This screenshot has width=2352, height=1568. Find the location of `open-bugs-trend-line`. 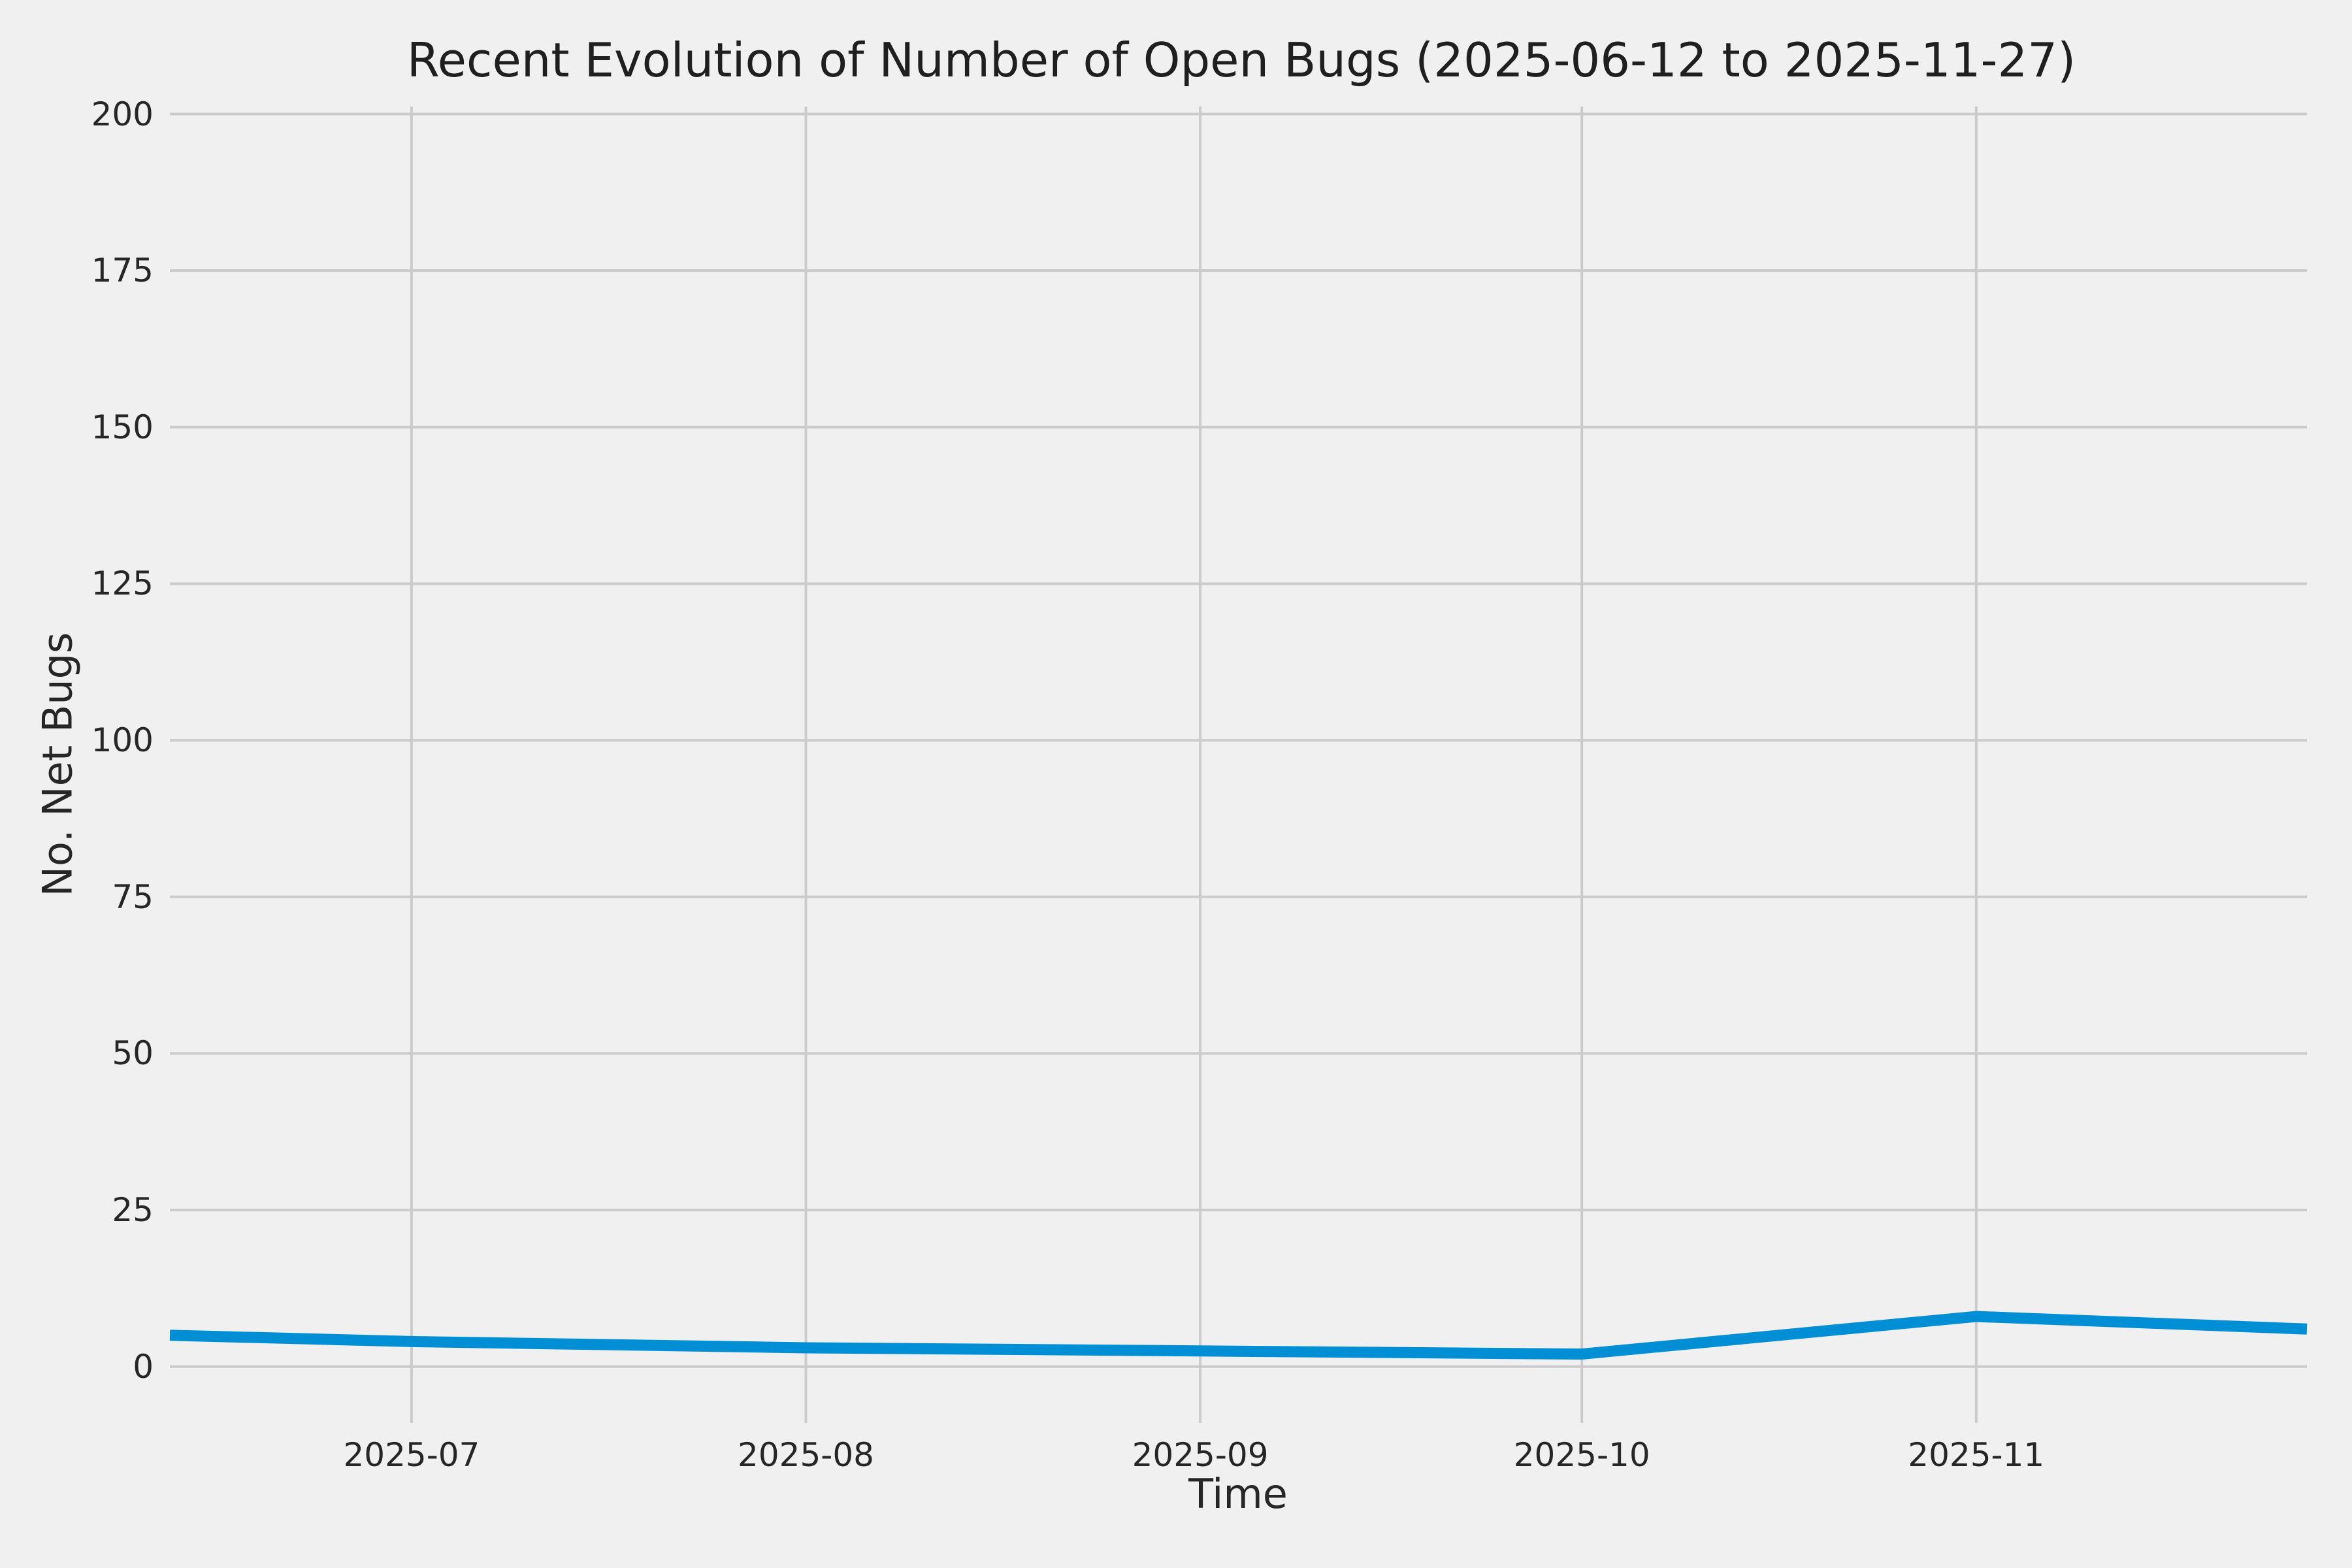

open-bugs-trend-line is located at coordinates (1238, 1335).